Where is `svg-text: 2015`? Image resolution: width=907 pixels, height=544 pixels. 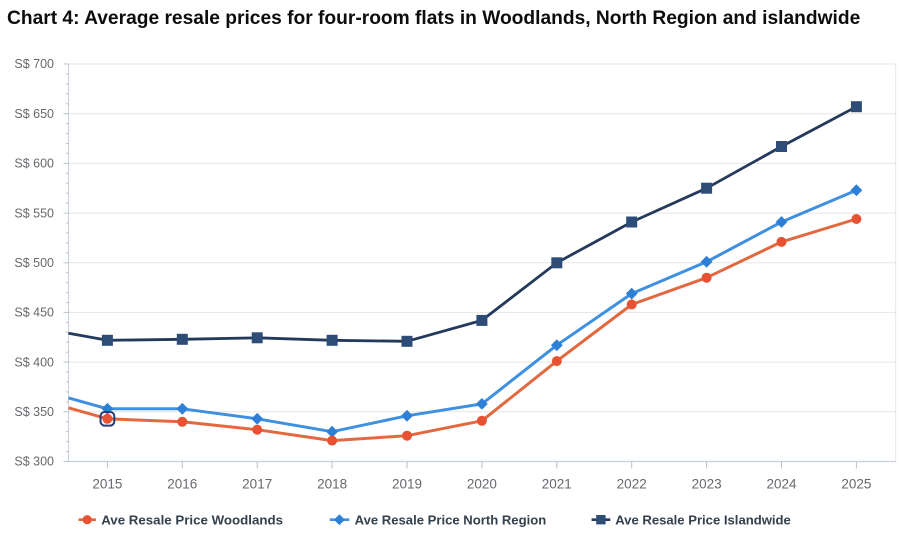
svg-text: 2015 is located at coordinates (107, 484).